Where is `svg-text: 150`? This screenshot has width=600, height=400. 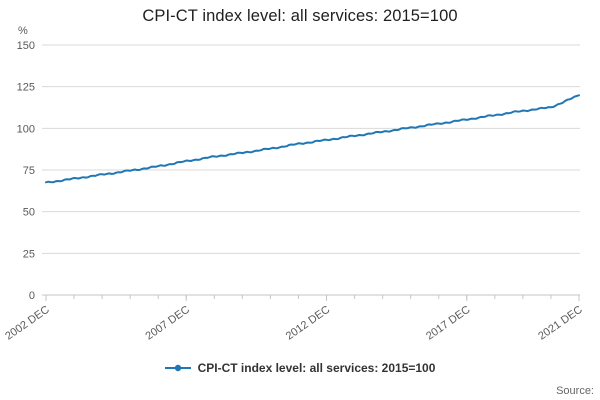
svg-text: 150 is located at coordinates (26, 46).